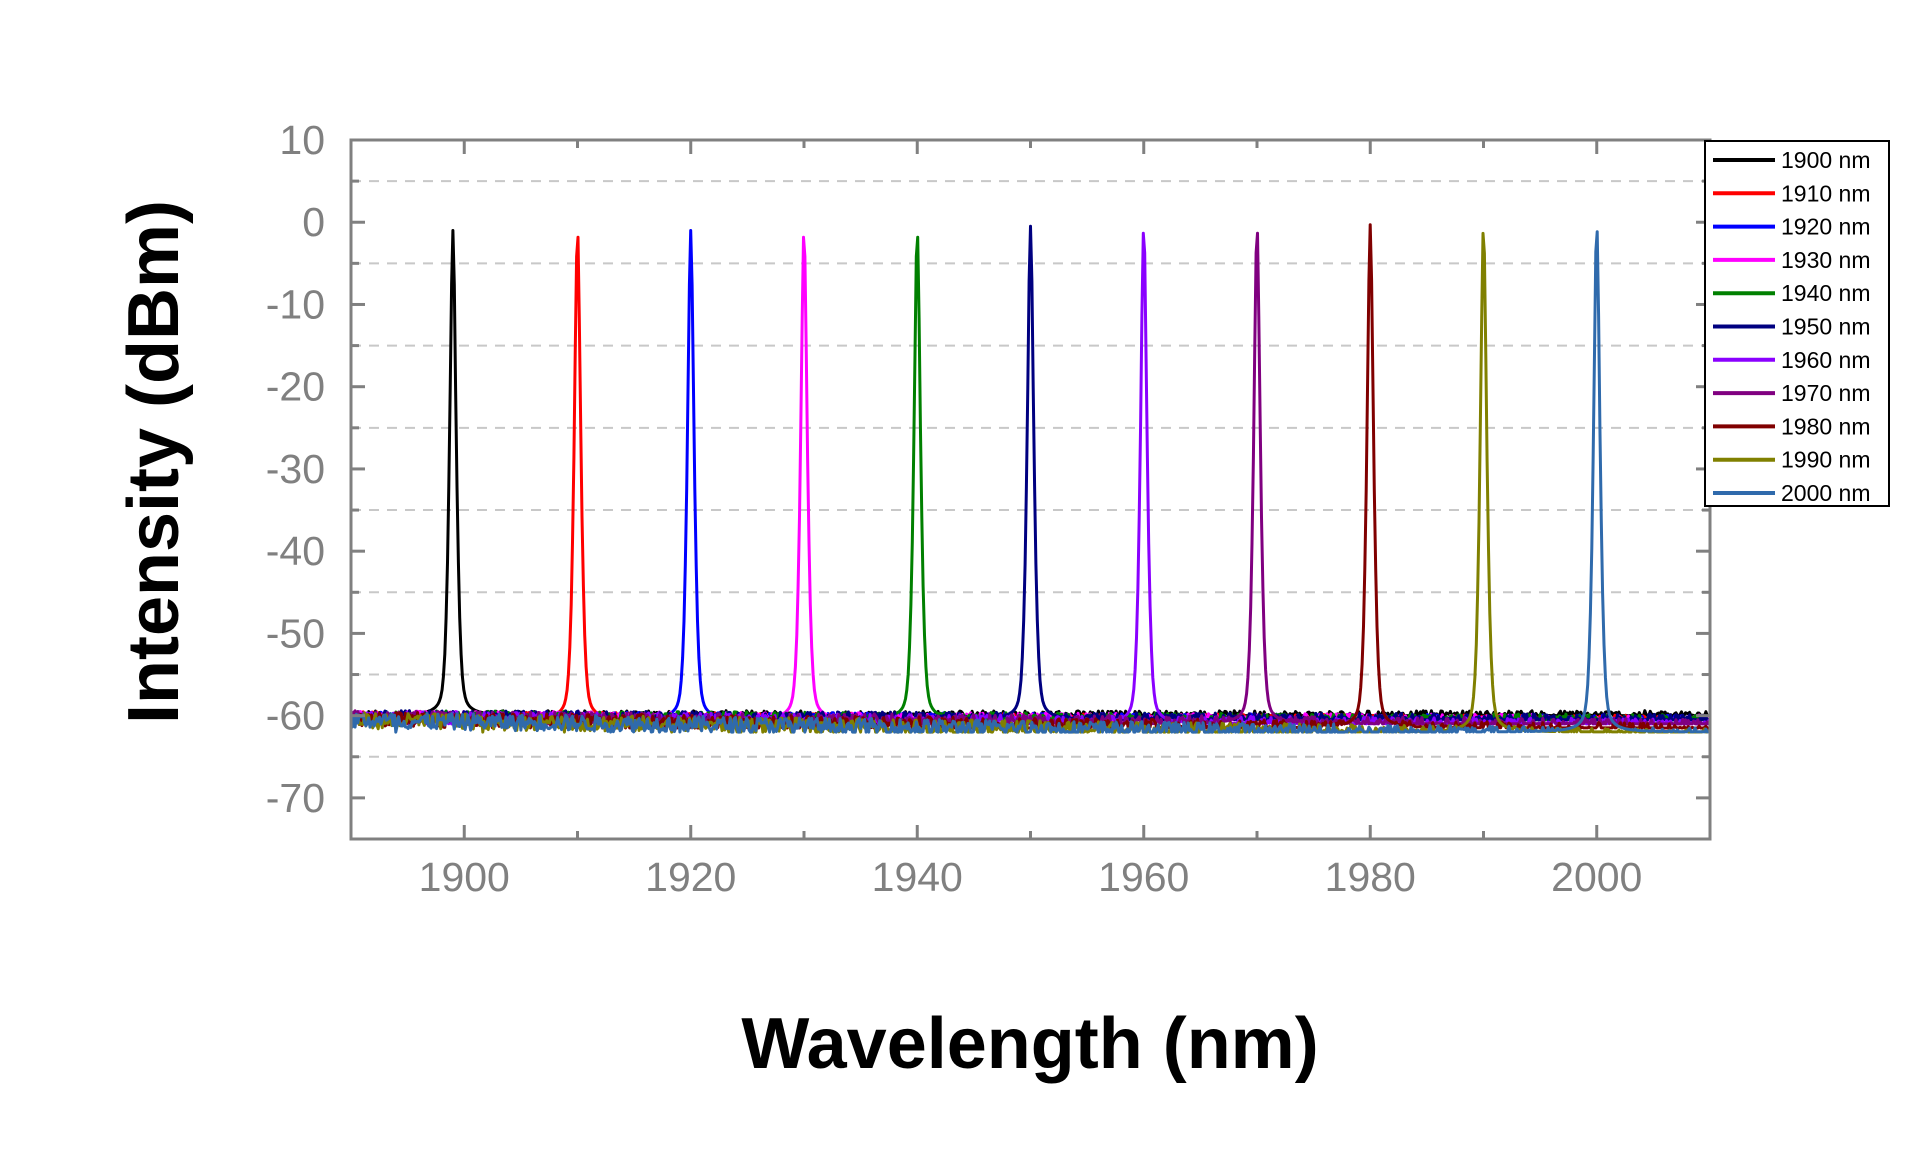 The image size is (1920, 1152). What do you see at coordinates (1826, 360) in the screenshot?
I see `legend-label: 1960 nm` at bounding box center [1826, 360].